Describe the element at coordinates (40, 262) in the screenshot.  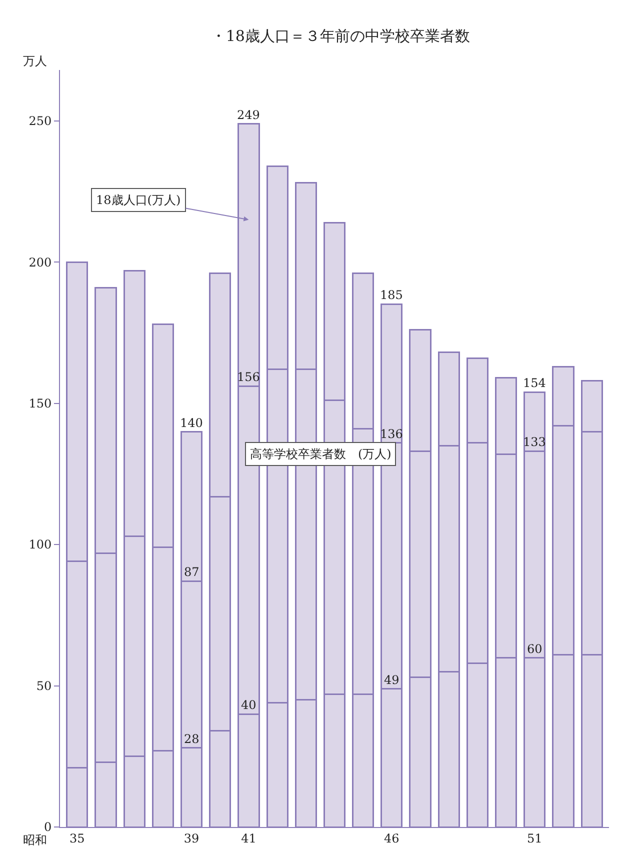
I see `y-tick-label: 200` at that location.